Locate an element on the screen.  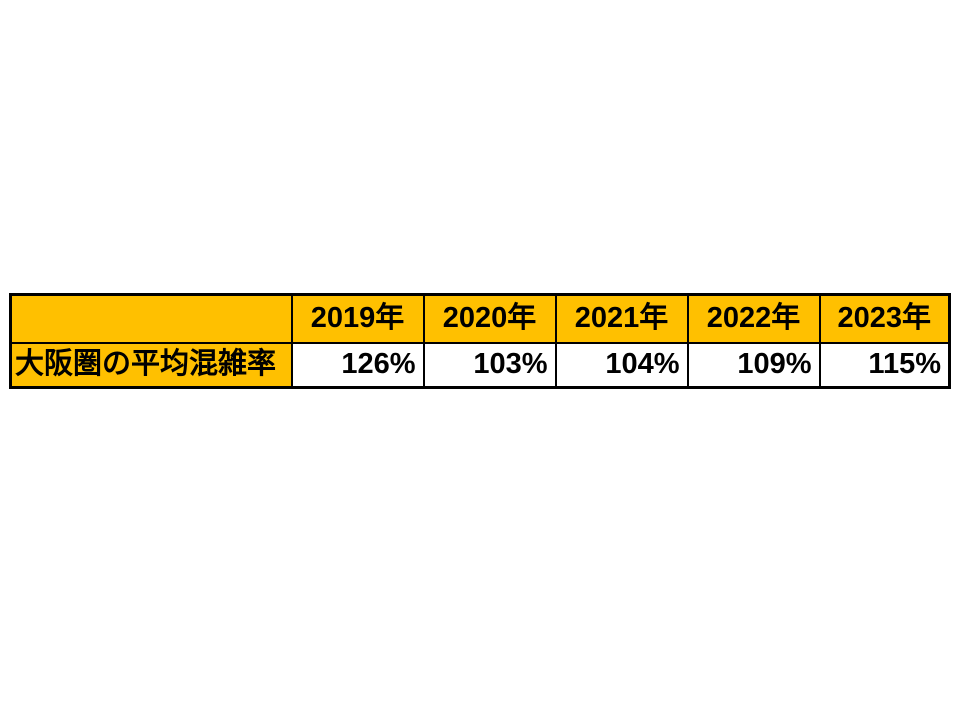
value-cell-2019: 126% is located at coordinates (357, 365).